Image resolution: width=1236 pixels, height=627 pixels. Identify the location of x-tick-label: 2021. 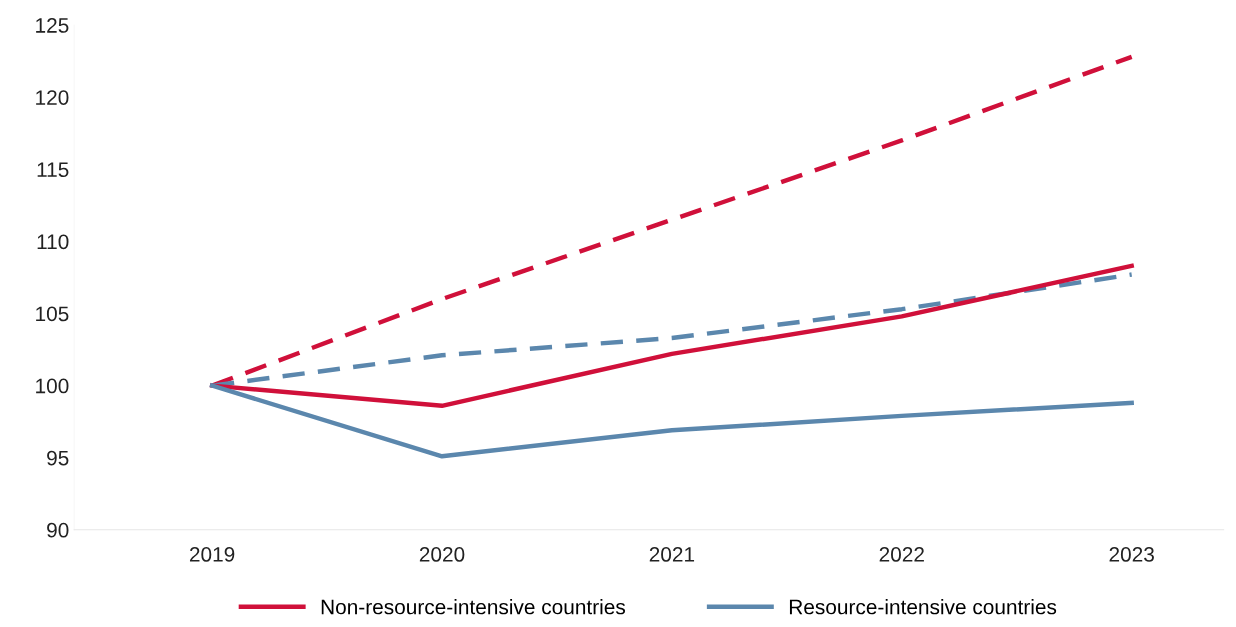
(672, 554).